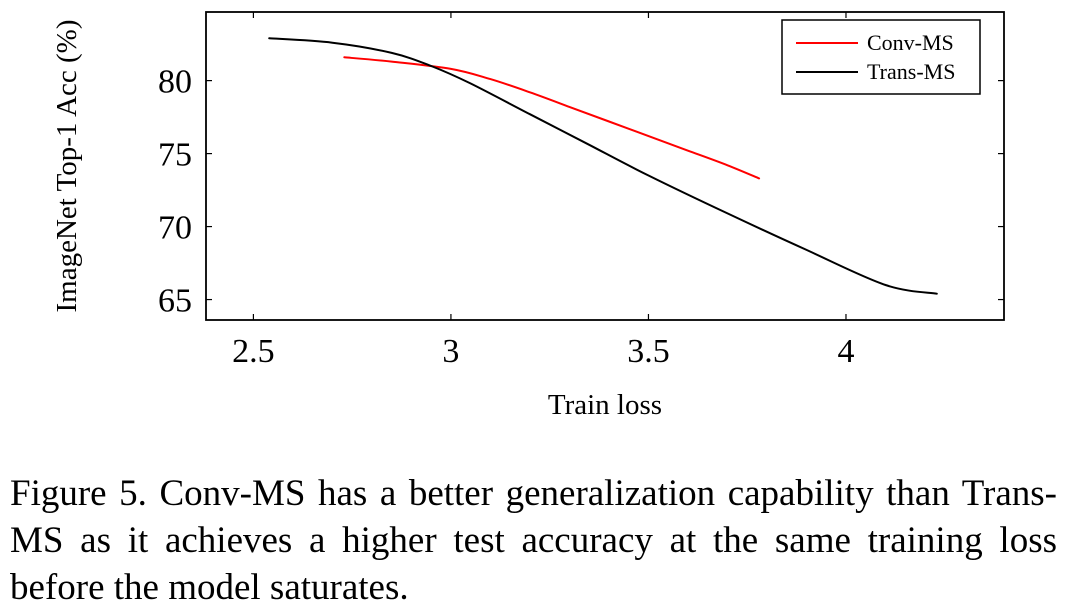 The height and width of the screenshot is (615, 1080). I want to click on y-tick-label: 75, so click(175, 155).